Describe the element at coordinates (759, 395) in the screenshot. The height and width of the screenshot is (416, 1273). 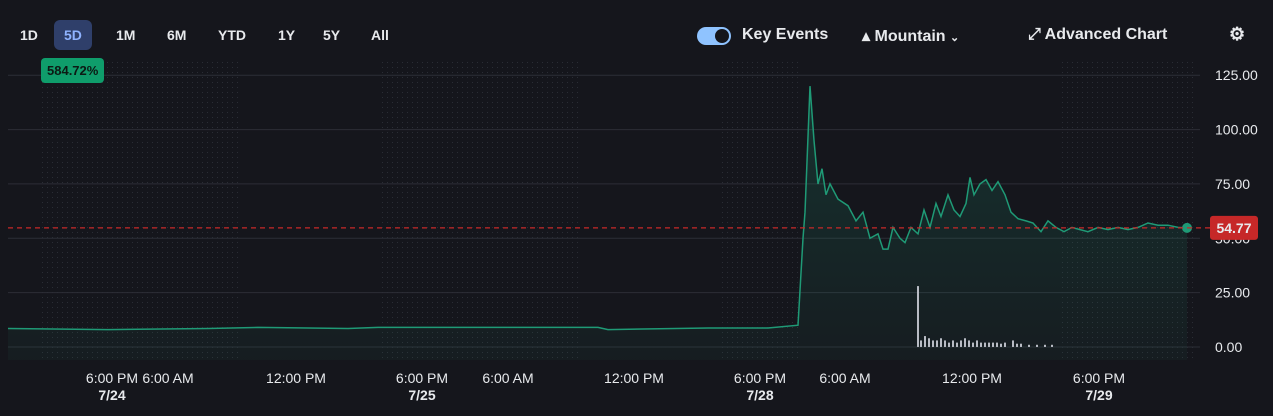
I see `date-label: 7/28` at that location.